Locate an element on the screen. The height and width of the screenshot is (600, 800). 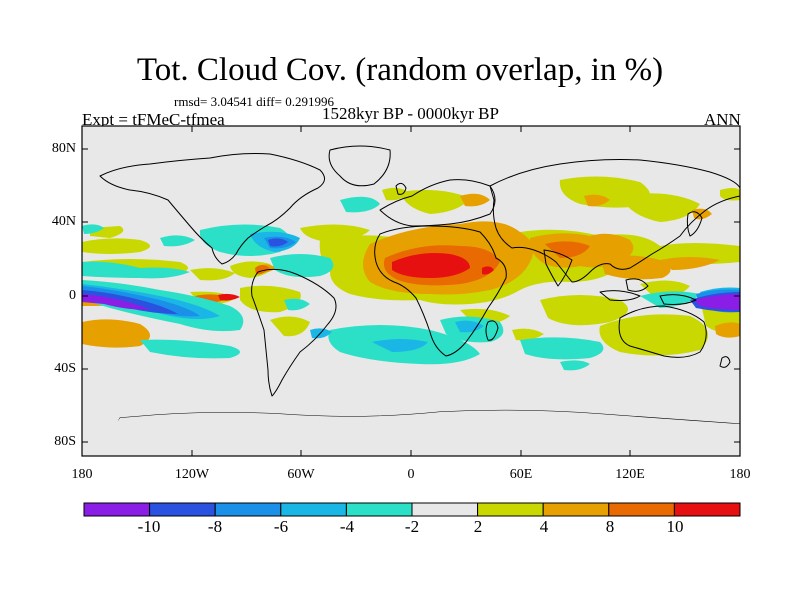
coast-new-guinea is located at coordinates (678, 299).